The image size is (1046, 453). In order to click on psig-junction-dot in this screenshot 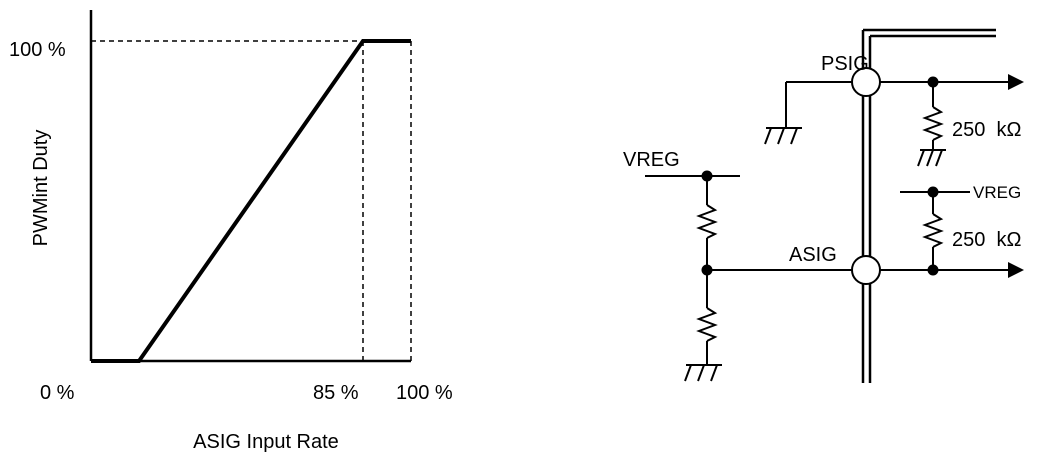, I will do `click(933, 82)`.